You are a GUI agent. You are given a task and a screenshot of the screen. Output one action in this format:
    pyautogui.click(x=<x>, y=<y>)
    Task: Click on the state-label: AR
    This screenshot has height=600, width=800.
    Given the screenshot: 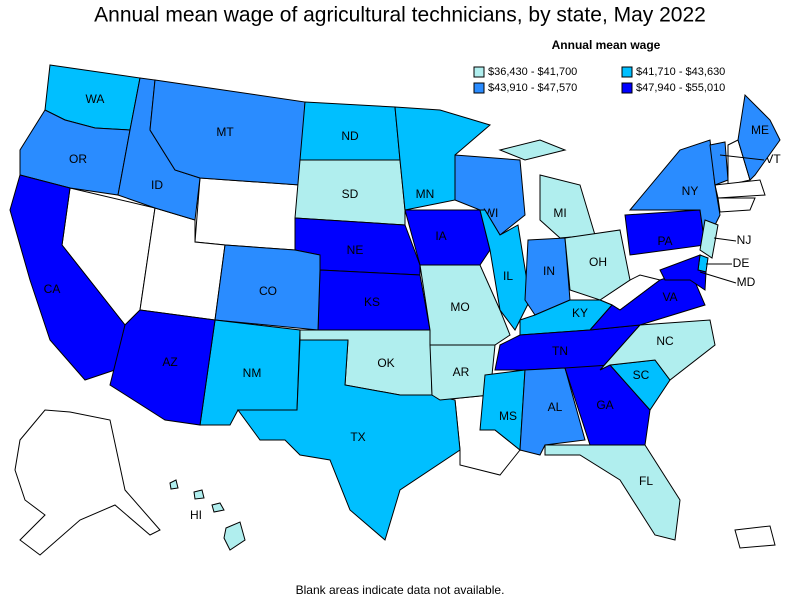 What is the action you would take?
    pyautogui.click(x=461, y=372)
    